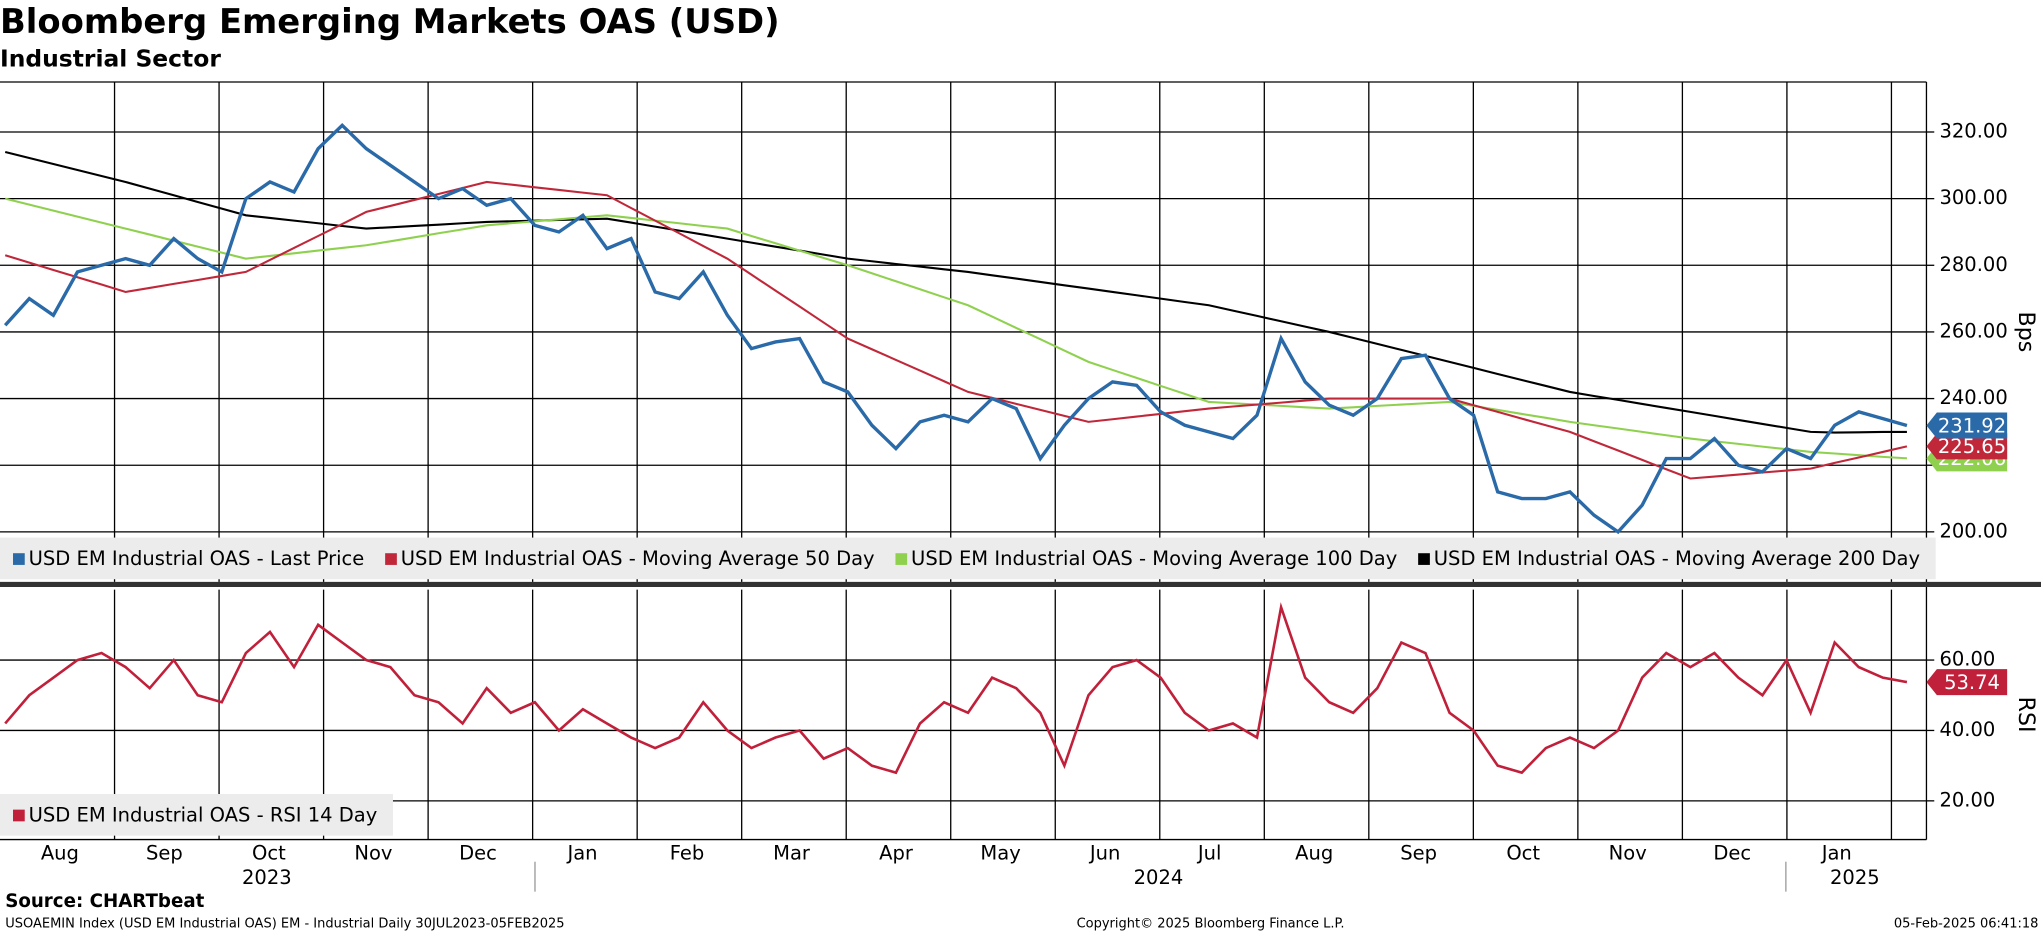  I want to click on y-axis-label: Bps, so click(2026, 332).